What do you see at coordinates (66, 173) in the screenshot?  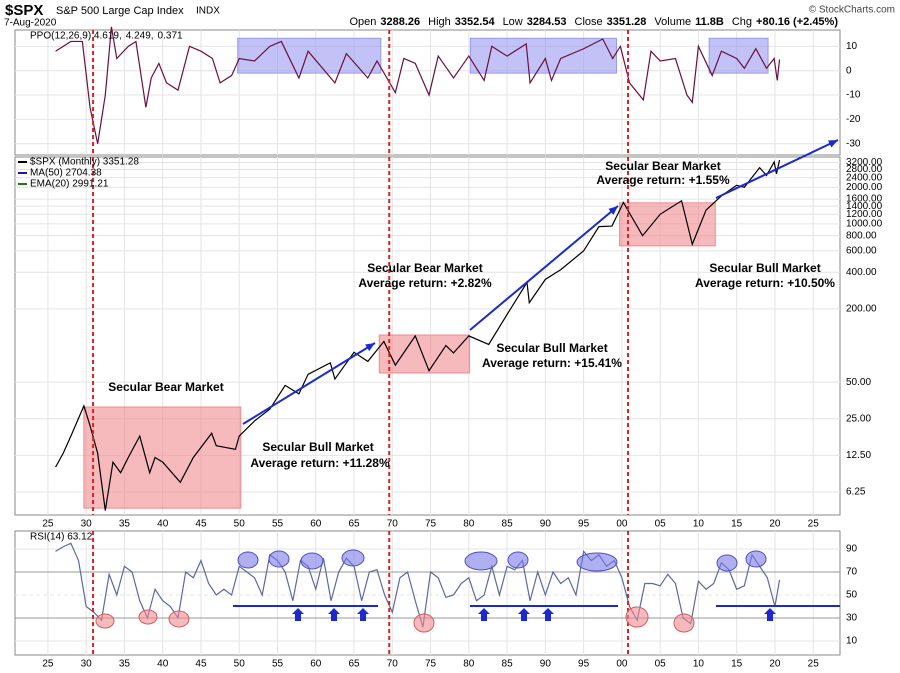 I see `legend-label: MA(50) 2704.38` at bounding box center [66, 173].